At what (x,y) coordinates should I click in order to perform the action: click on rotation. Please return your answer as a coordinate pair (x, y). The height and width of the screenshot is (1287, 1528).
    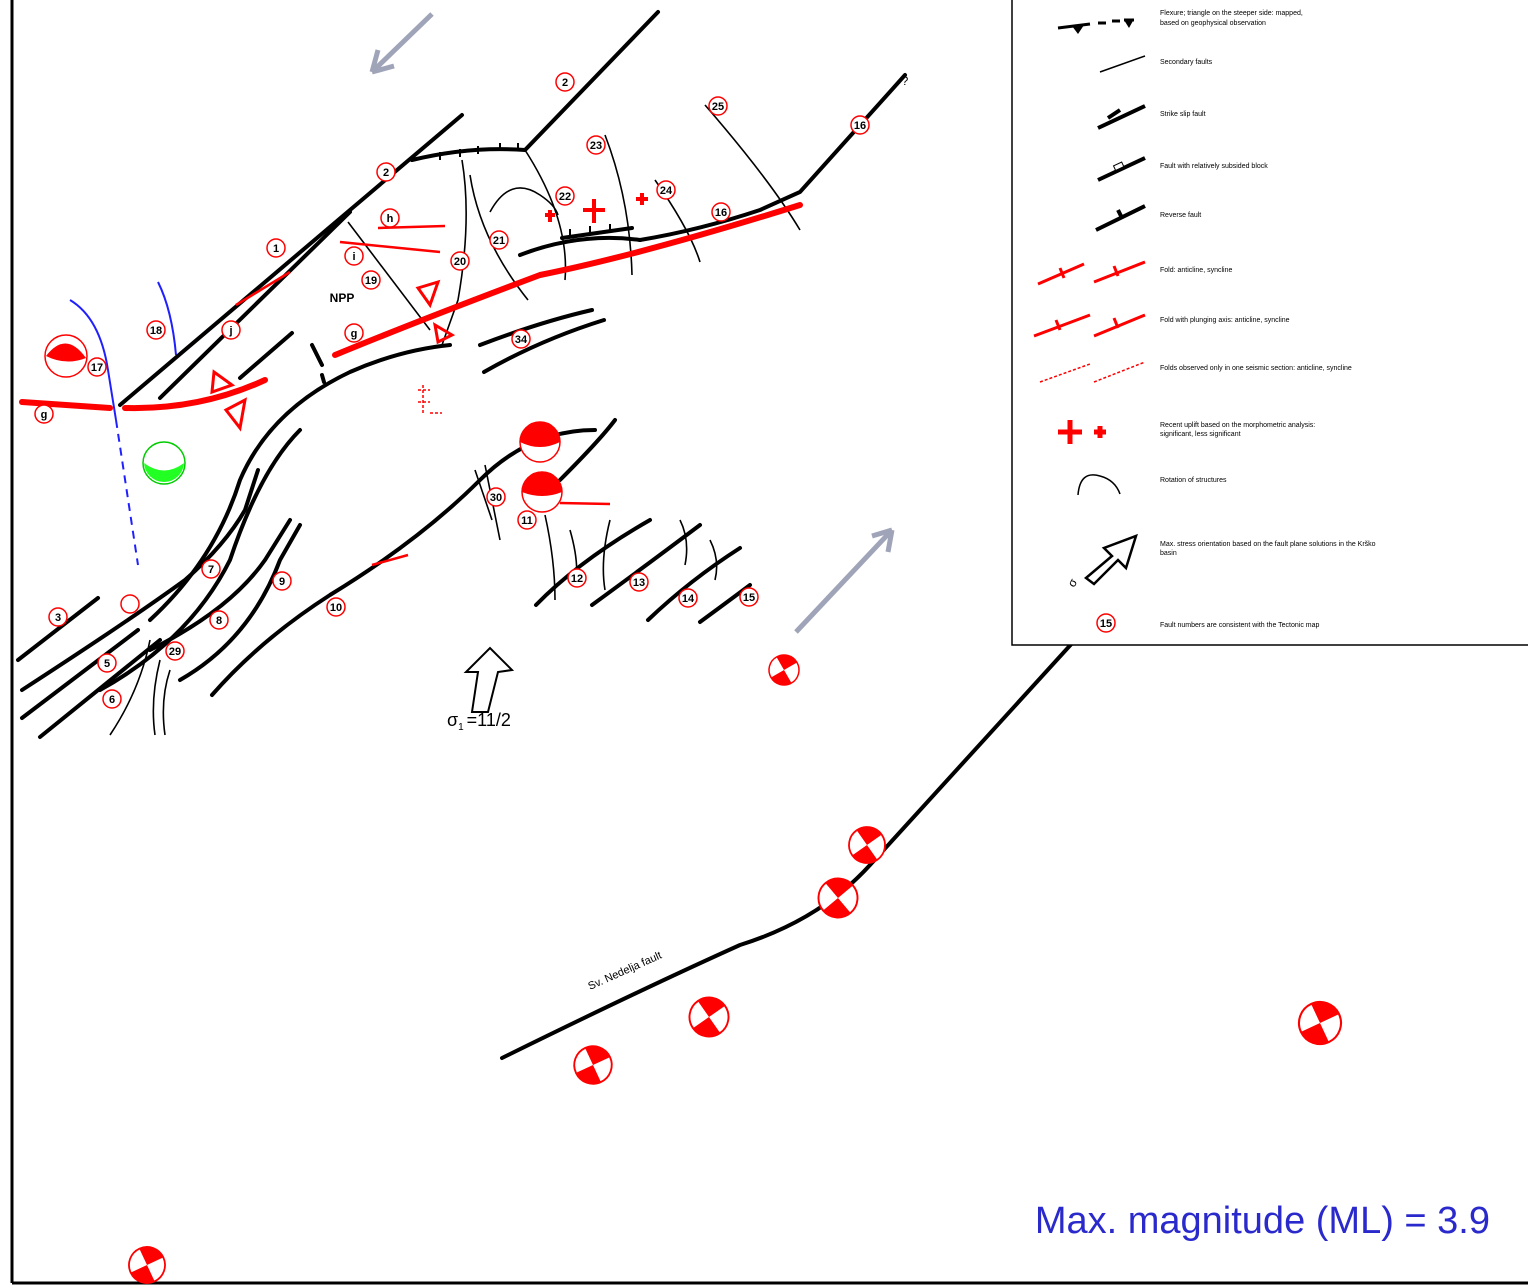
    Looking at the image, I should click on (524, 201).